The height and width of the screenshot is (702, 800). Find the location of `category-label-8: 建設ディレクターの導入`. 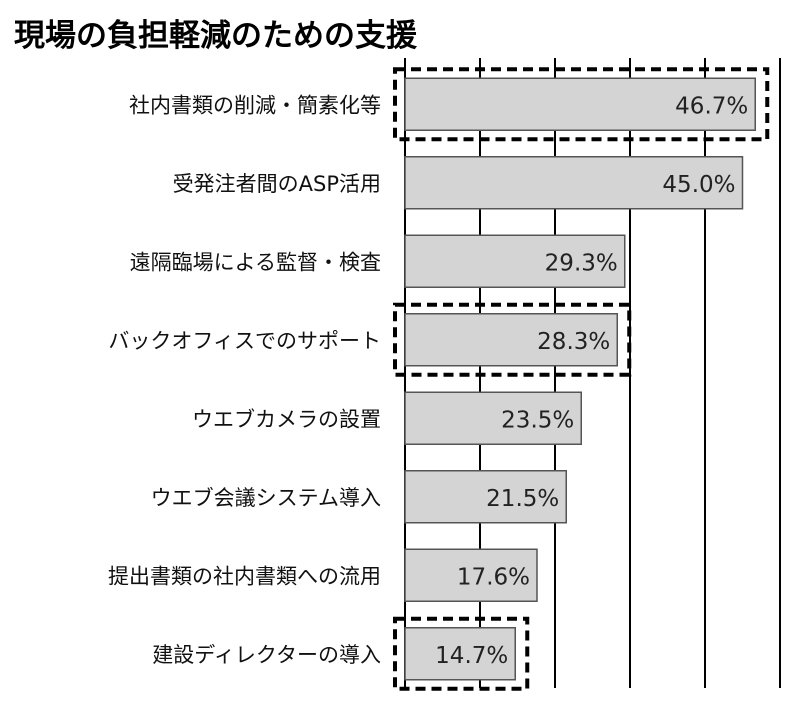

category-label-8: 建設ディレクターの導入 is located at coordinates (266, 655).